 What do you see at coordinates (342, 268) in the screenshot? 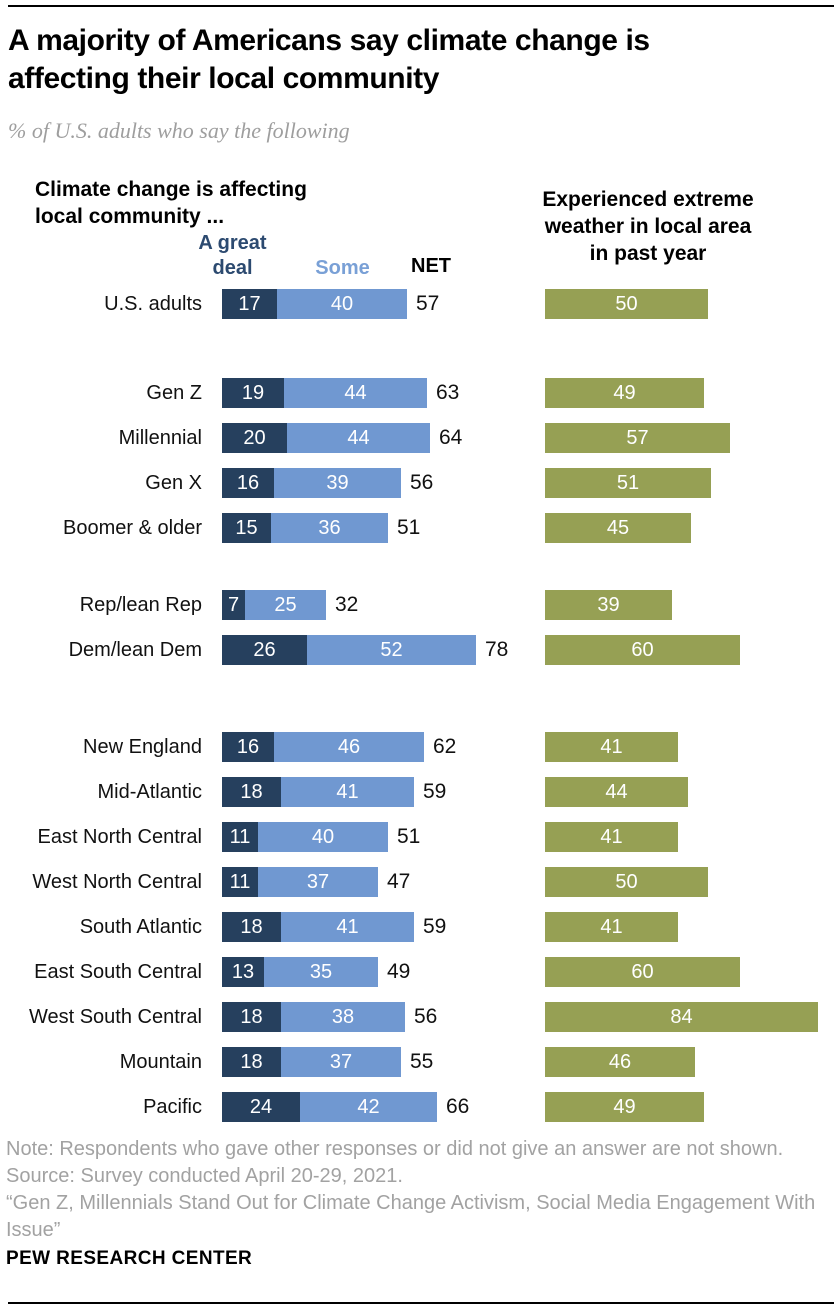
I see `legend-some: Some` at bounding box center [342, 268].